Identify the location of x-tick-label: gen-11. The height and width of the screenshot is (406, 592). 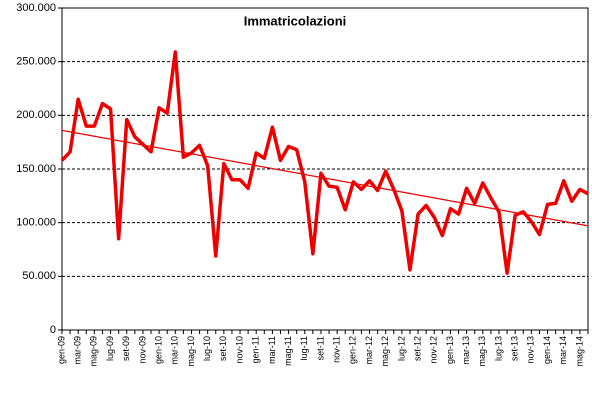
(256, 349).